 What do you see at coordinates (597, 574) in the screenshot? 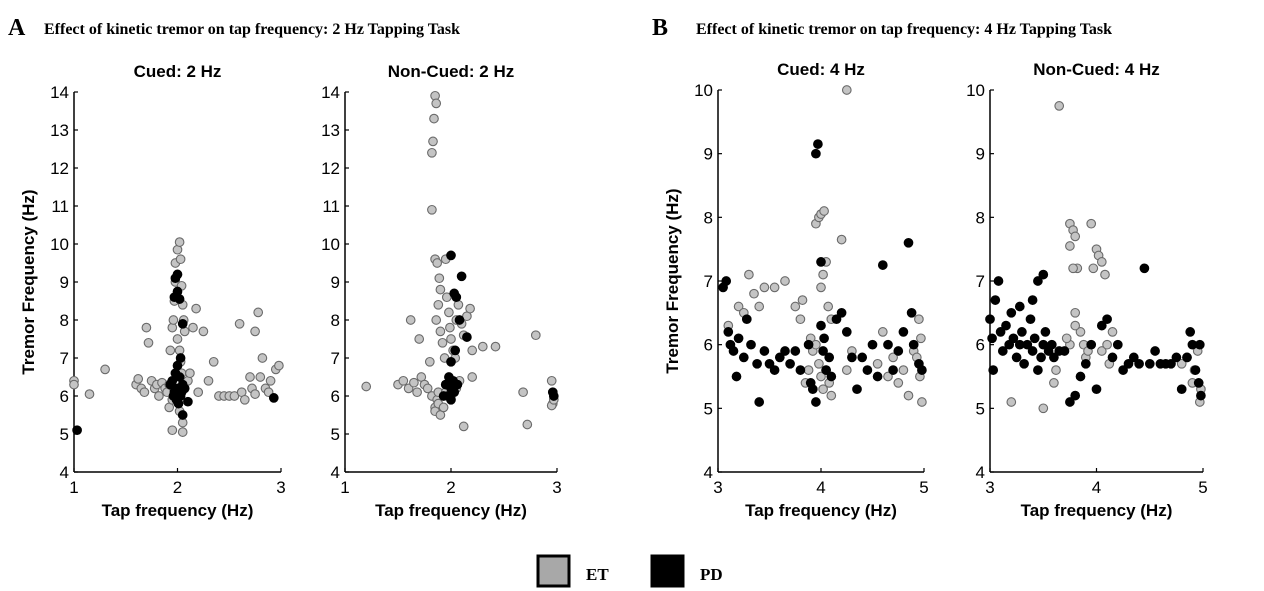
I see `legend-label-et: ET` at bounding box center [597, 574].